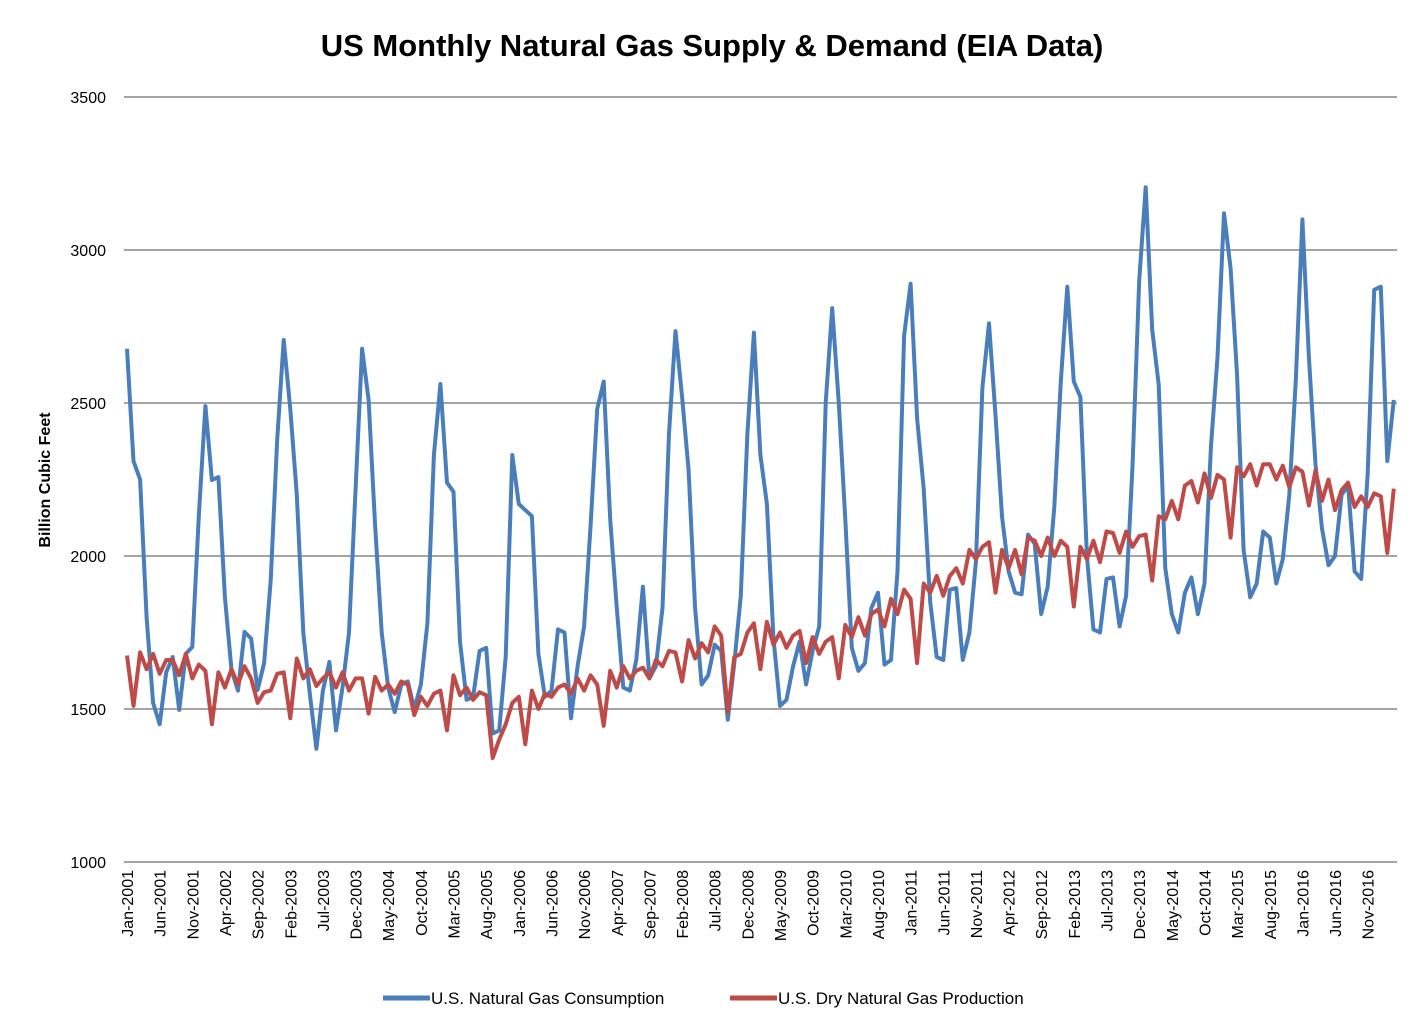 The image size is (1424, 1034). What do you see at coordinates (128, 903) in the screenshot?
I see `x-tick-label: Jan-2001` at bounding box center [128, 903].